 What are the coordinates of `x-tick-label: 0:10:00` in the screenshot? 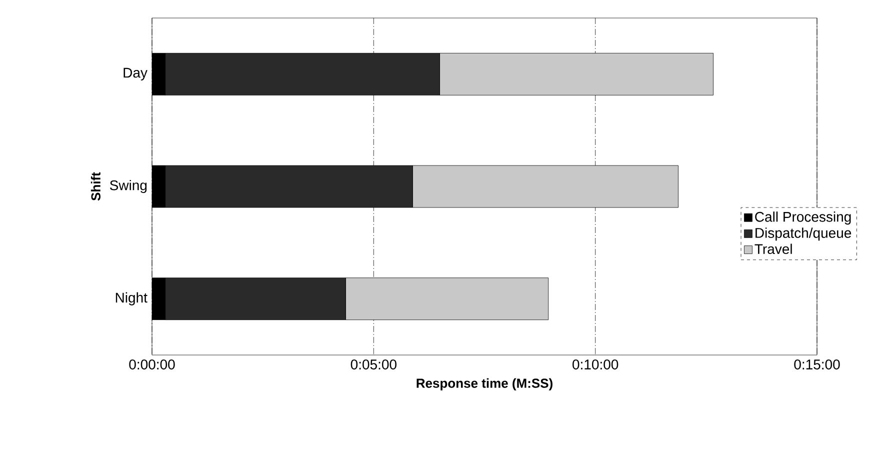 It's located at (595, 365).